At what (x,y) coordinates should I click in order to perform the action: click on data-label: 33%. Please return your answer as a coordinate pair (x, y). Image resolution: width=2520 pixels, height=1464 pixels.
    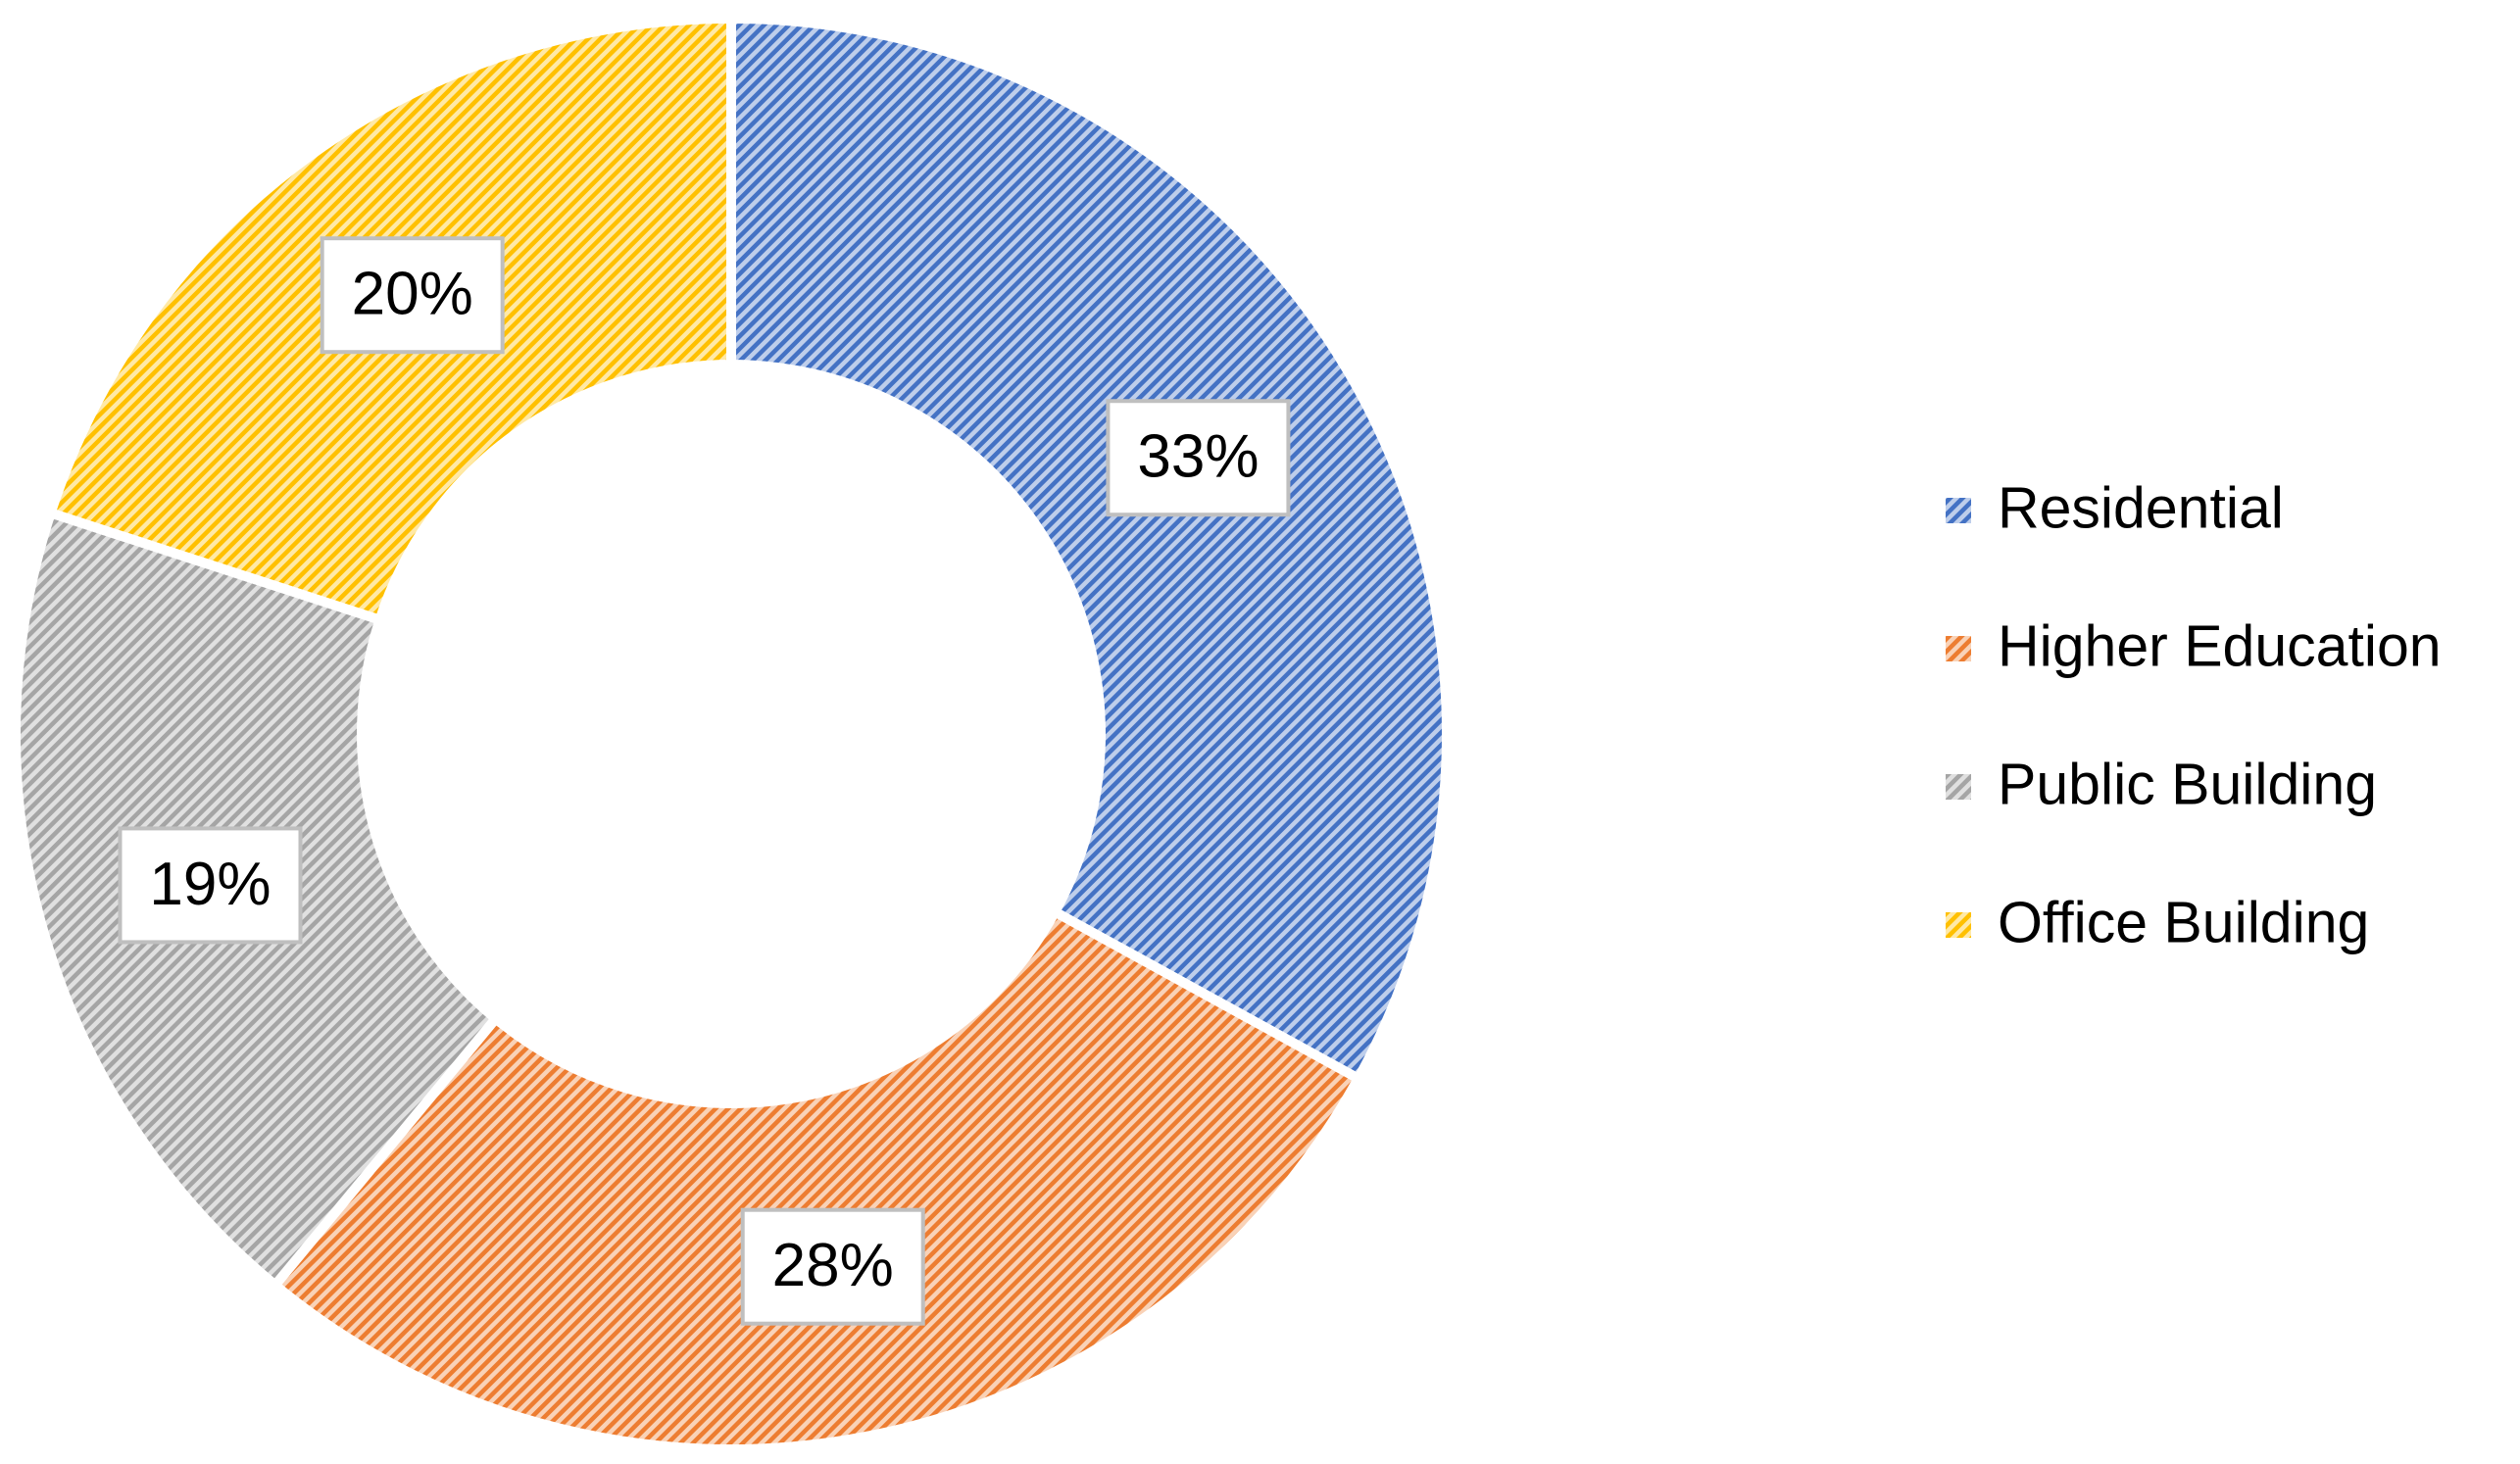
    Looking at the image, I should click on (1198, 457).